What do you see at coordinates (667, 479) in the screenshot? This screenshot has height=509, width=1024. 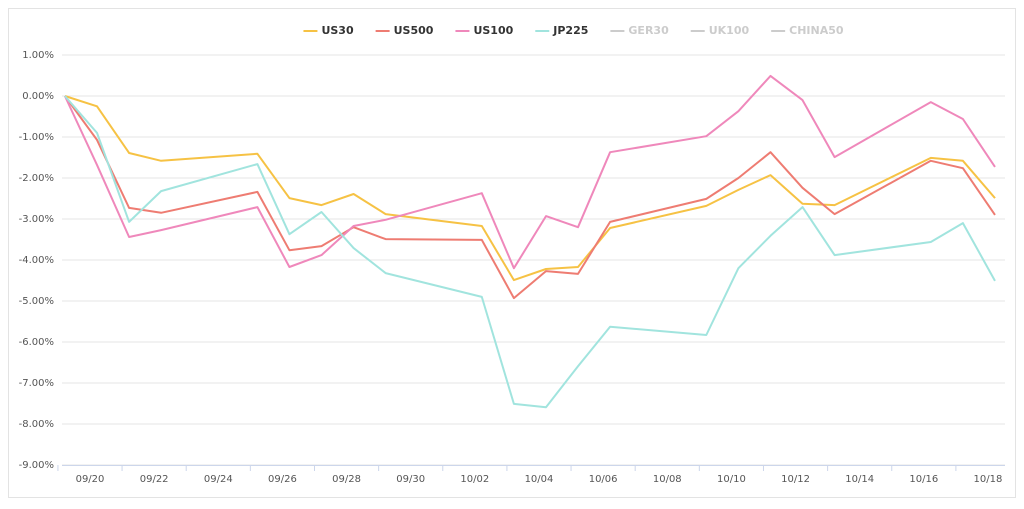 I see `x-tick-label: 10/08` at bounding box center [667, 479].